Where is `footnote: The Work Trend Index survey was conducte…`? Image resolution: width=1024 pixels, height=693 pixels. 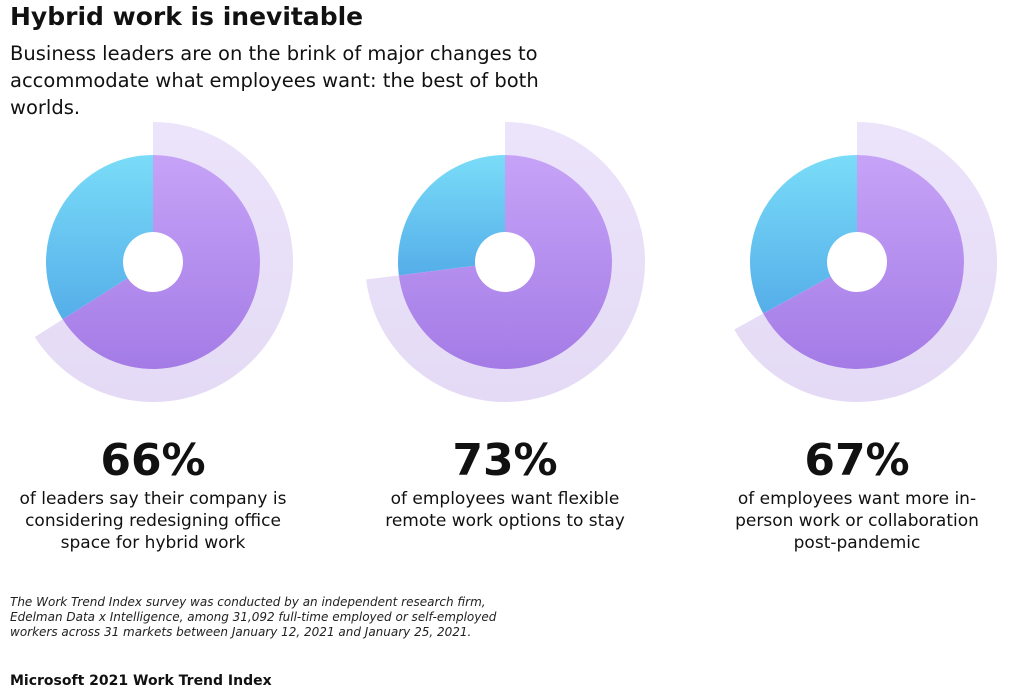
footnote: The Work Trend Index survey was conducte… is located at coordinates (253, 617).